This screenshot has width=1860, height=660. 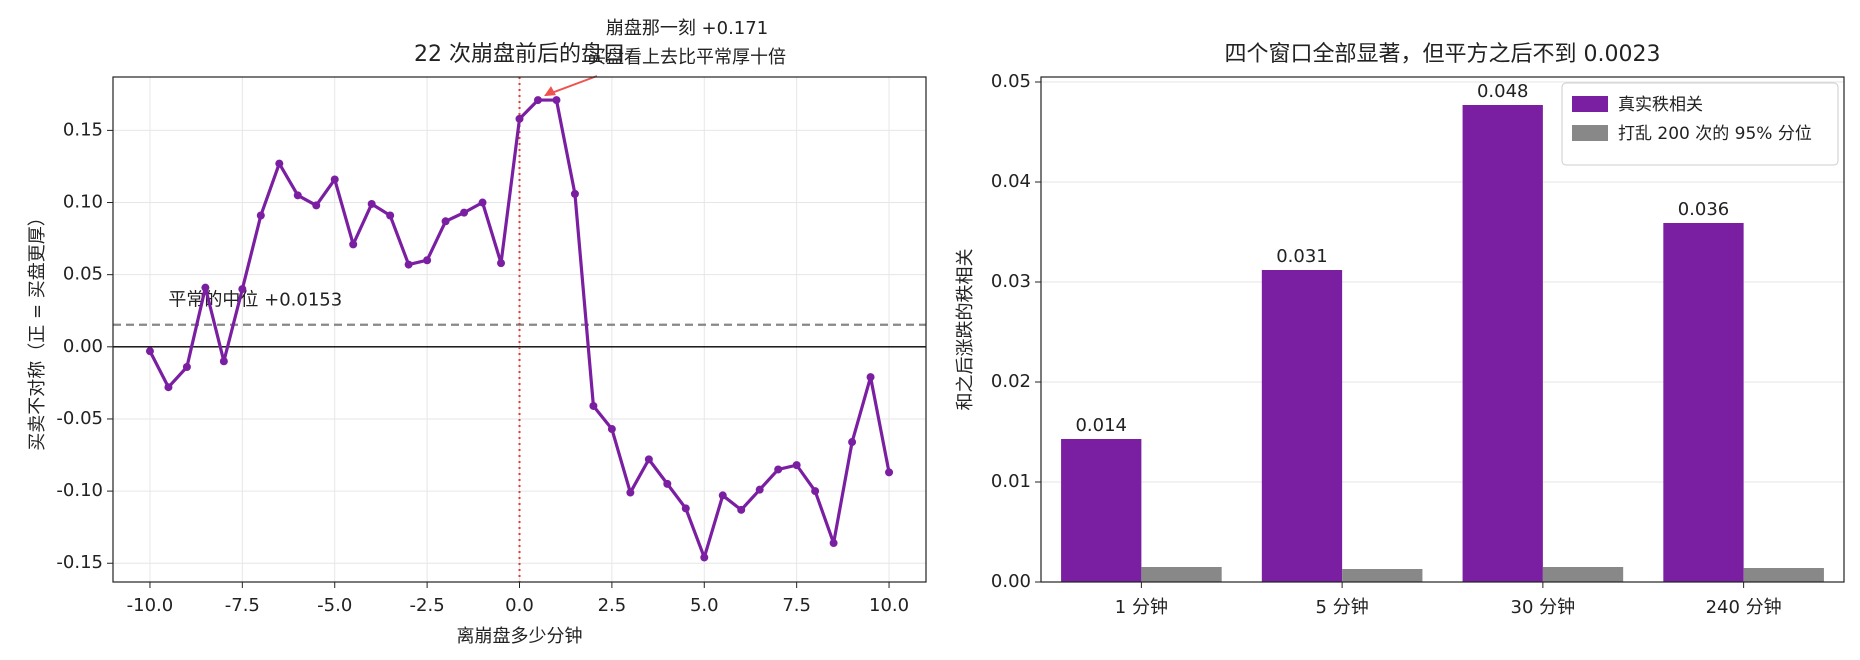 I want to click on y-tick-label: -0.10, so click(x=79, y=490).